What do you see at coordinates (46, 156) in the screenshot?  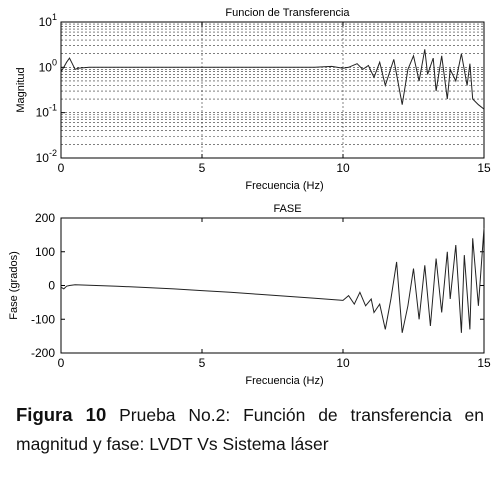 I see `y-tick-label: 10⁻²` at bounding box center [46, 156].